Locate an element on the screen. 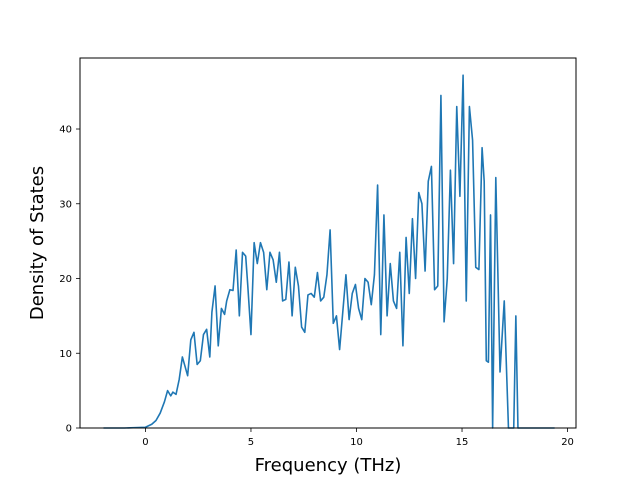  x-tick-label: 10 is located at coordinates (356, 442).